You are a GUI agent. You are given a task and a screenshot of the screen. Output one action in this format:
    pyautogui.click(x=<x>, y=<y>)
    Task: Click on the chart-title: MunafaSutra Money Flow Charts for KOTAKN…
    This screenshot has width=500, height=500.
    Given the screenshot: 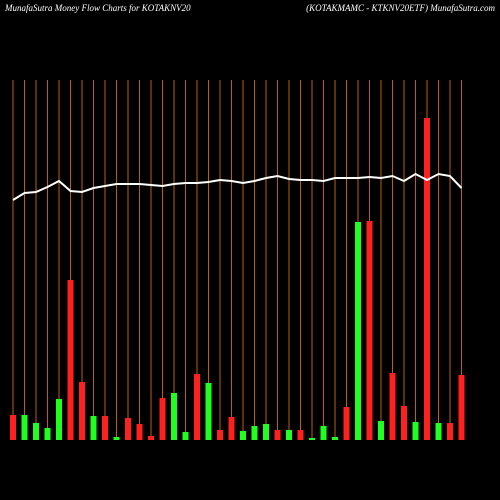 What is the action you would take?
    pyautogui.click(x=97, y=8)
    